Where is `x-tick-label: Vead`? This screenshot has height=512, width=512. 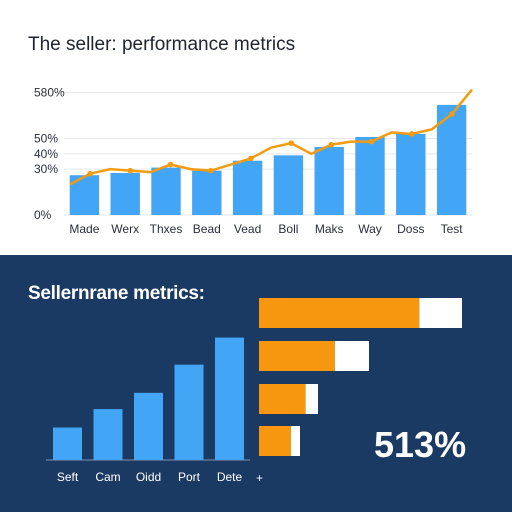 x-tick-label: Vead is located at coordinates (247, 229).